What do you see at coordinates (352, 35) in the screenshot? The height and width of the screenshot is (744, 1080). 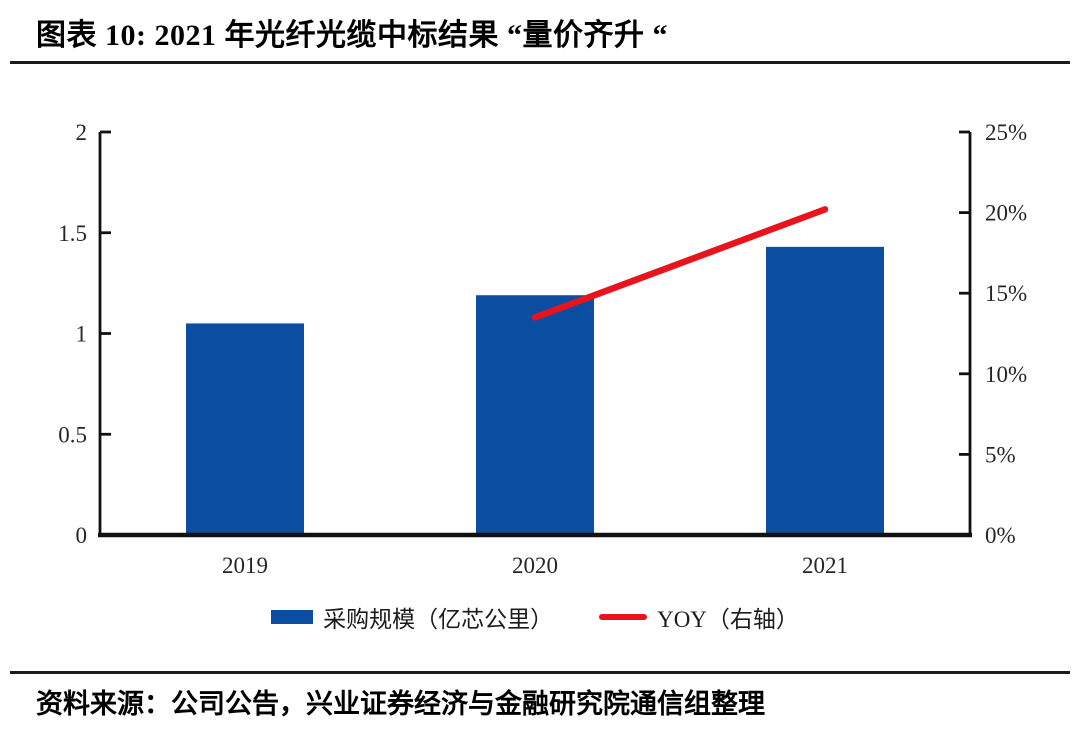 I see `figure-title: 图表 10: 2021 年光纤光缆中标结果 “量价齐升 “` at bounding box center [352, 35].